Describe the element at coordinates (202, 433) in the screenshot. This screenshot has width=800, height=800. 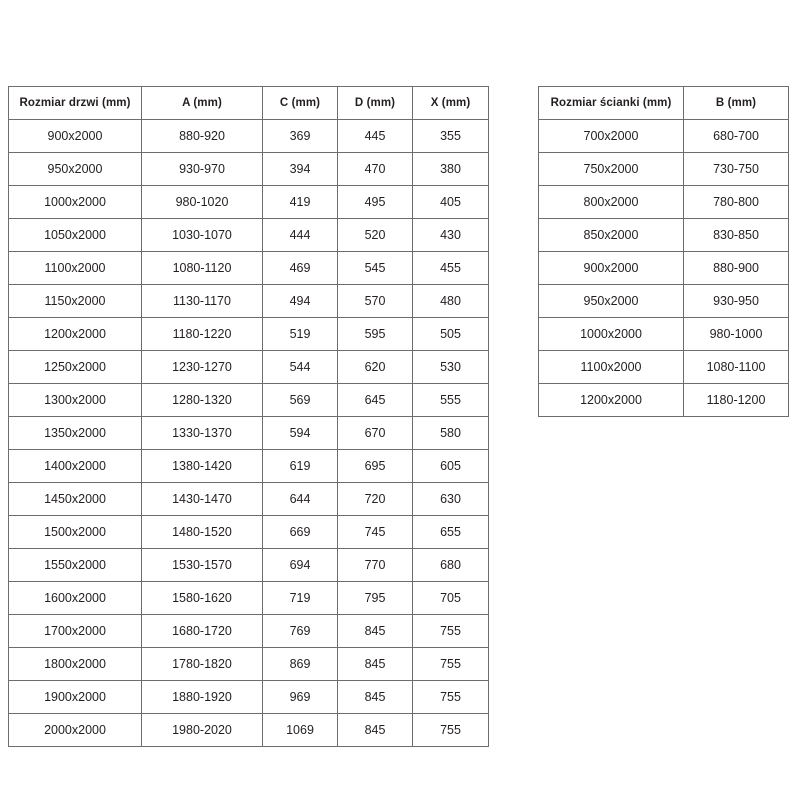
I see `cell-a: 1330-1370` at that location.